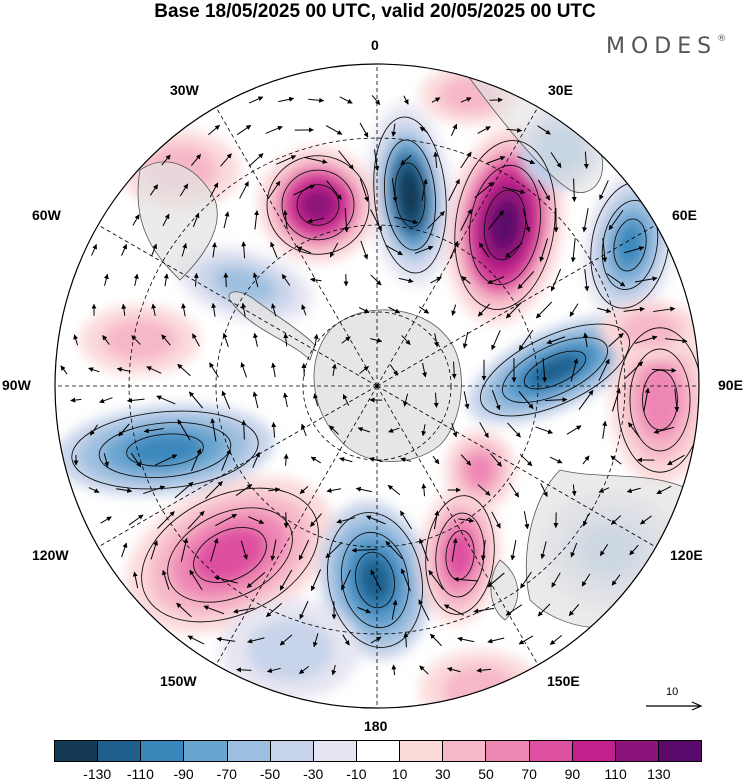 Image resolution: width=750 pixels, height=783 pixels. What do you see at coordinates (443, 774) in the screenshot?
I see `colorbar-tick-label: 30` at bounding box center [443, 774].